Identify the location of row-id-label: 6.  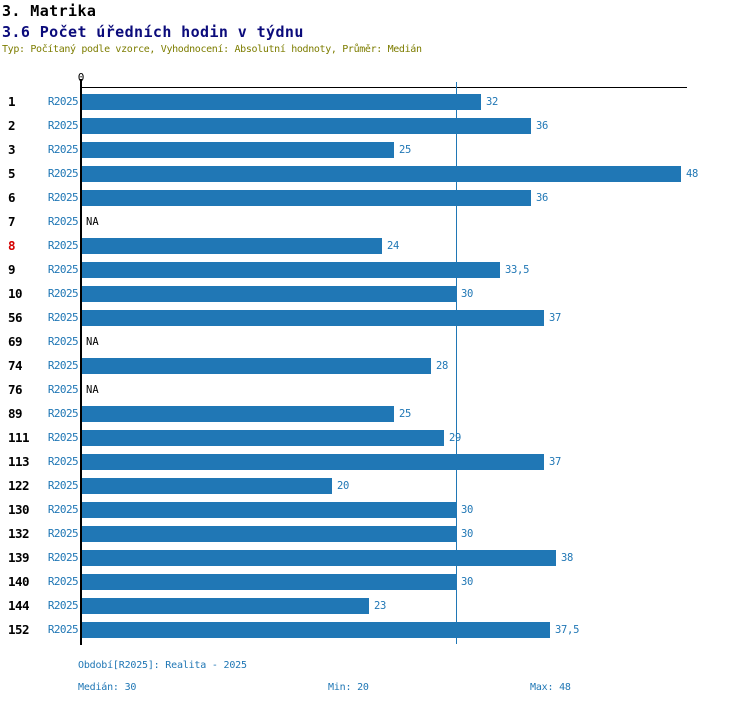
(12, 197).